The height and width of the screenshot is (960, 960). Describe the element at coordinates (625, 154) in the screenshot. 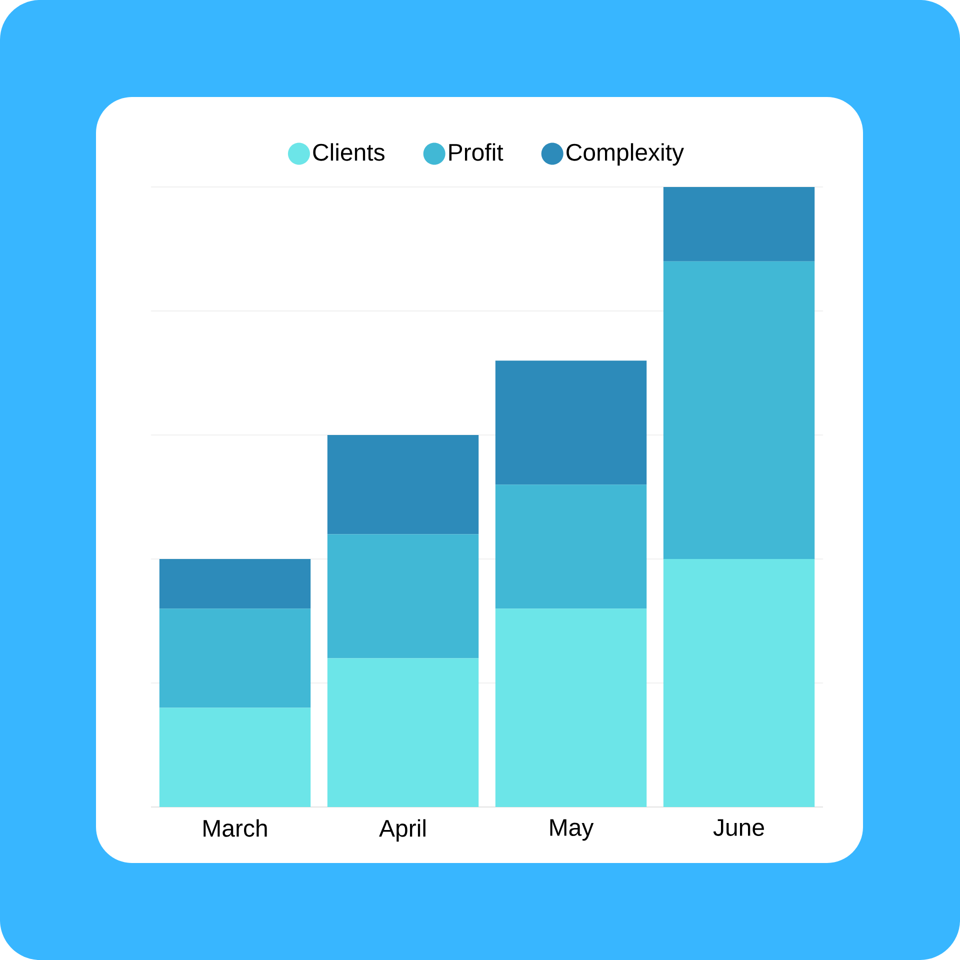

I see `legend-label: Complexity` at that location.